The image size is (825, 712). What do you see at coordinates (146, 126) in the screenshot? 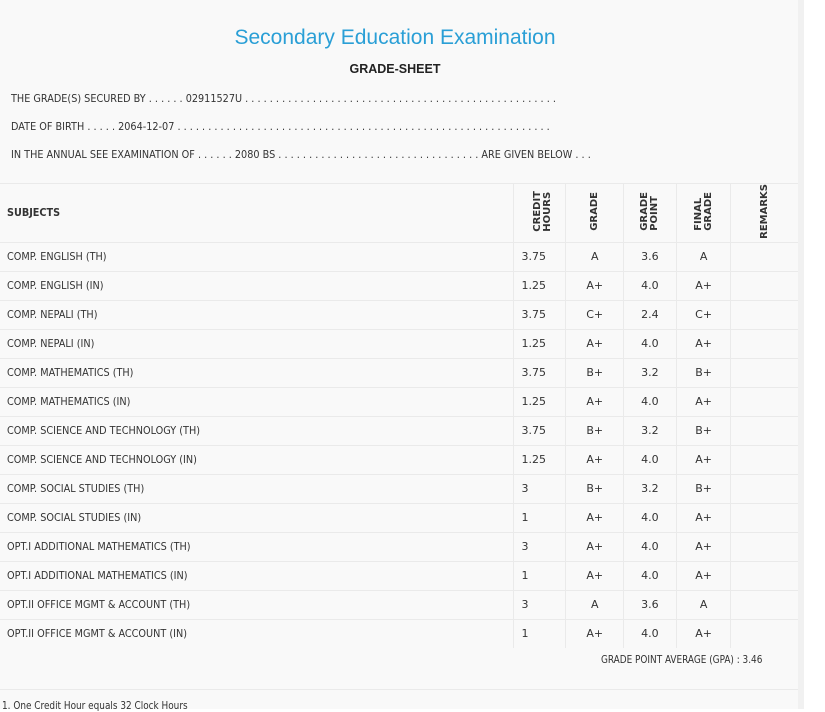
I see `info-value: 2064-12-07` at bounding box center [146, 126].